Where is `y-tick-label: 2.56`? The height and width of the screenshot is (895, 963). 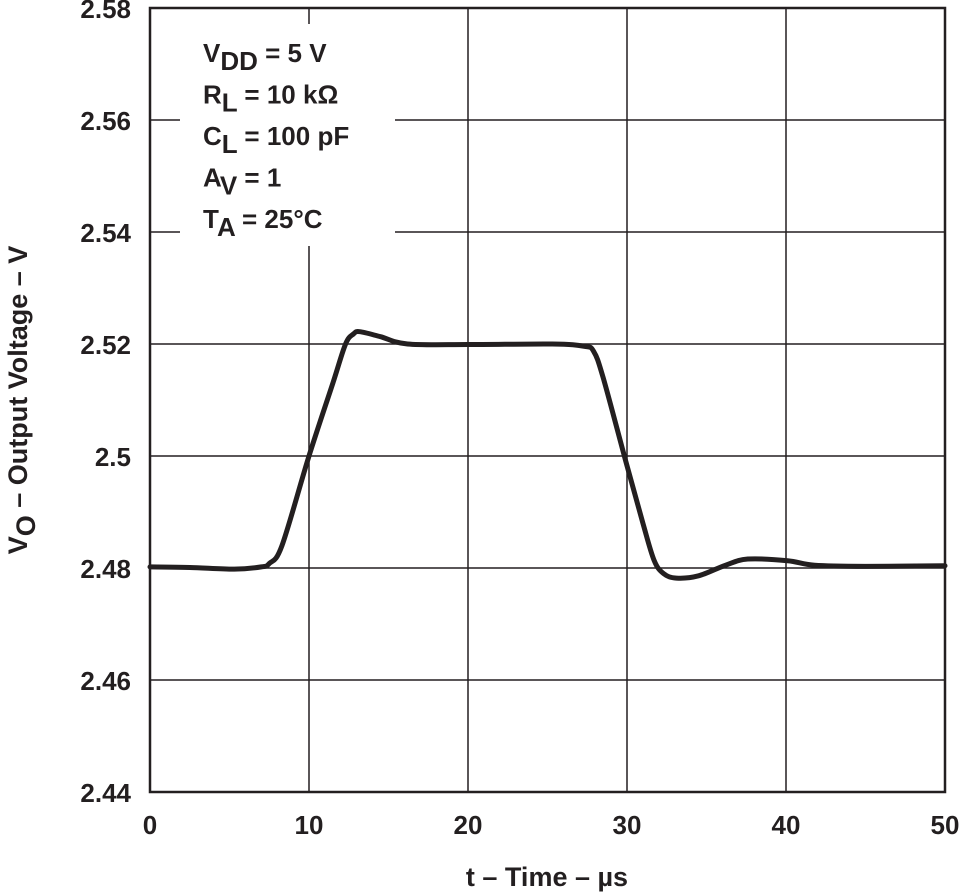 y-tick-label: 2.56 is located at coordinates (105, 121).